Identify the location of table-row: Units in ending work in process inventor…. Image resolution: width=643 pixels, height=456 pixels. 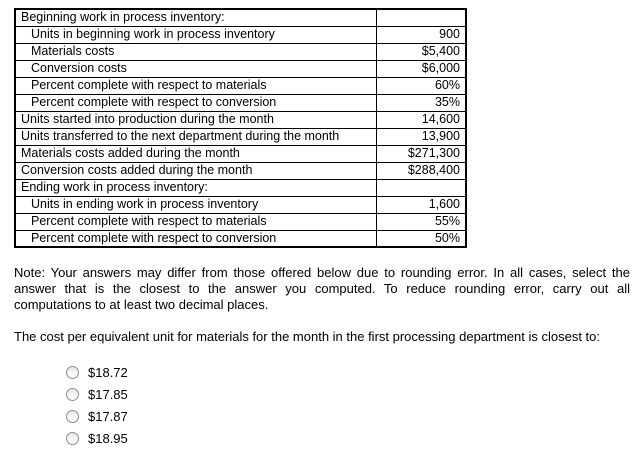
(240, 204).